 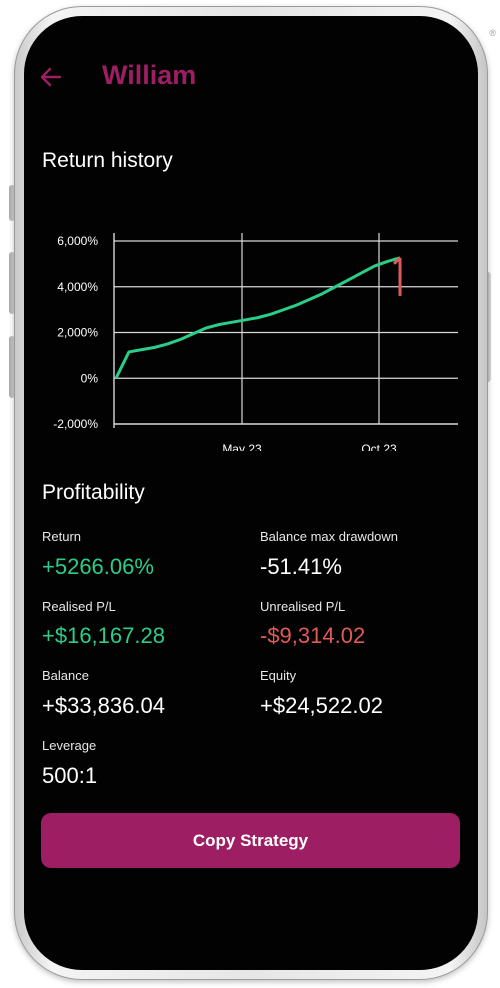 I want to click on equity-label: Equity, so click(x=278, y=675).